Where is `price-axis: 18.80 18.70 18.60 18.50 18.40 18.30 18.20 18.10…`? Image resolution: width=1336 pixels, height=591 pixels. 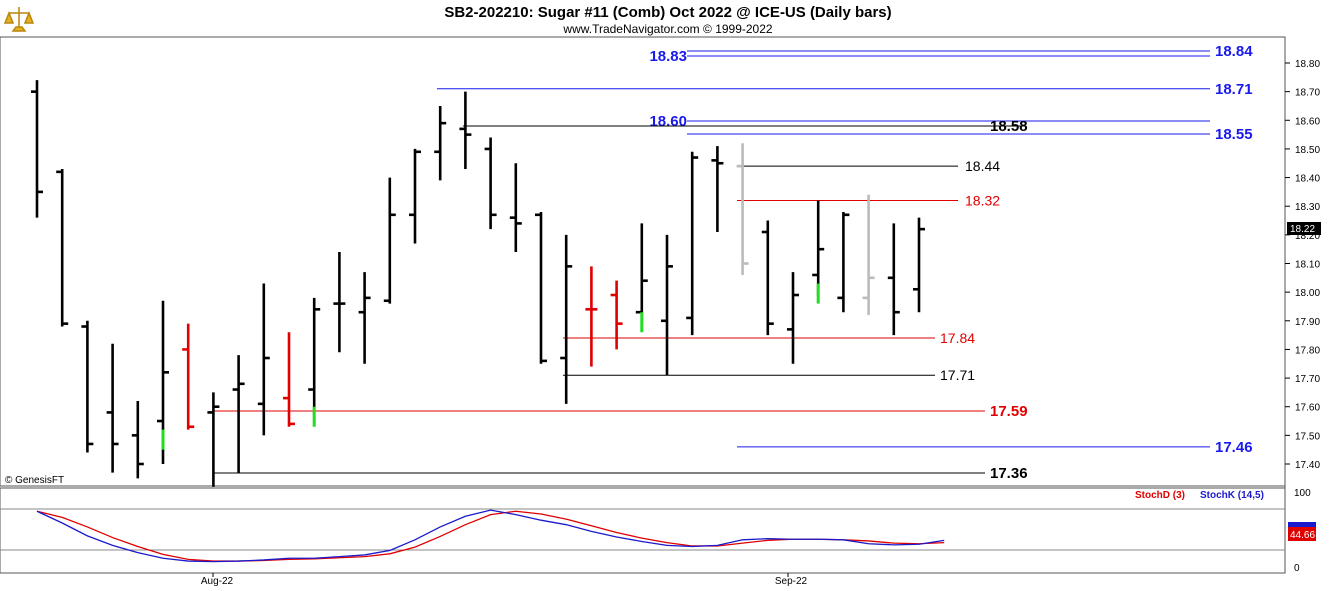 price-axis: 18.80 18.70 18.60 18.50 18.40 18.30 18.20 18.10… is located at coordinates (1302, 265).